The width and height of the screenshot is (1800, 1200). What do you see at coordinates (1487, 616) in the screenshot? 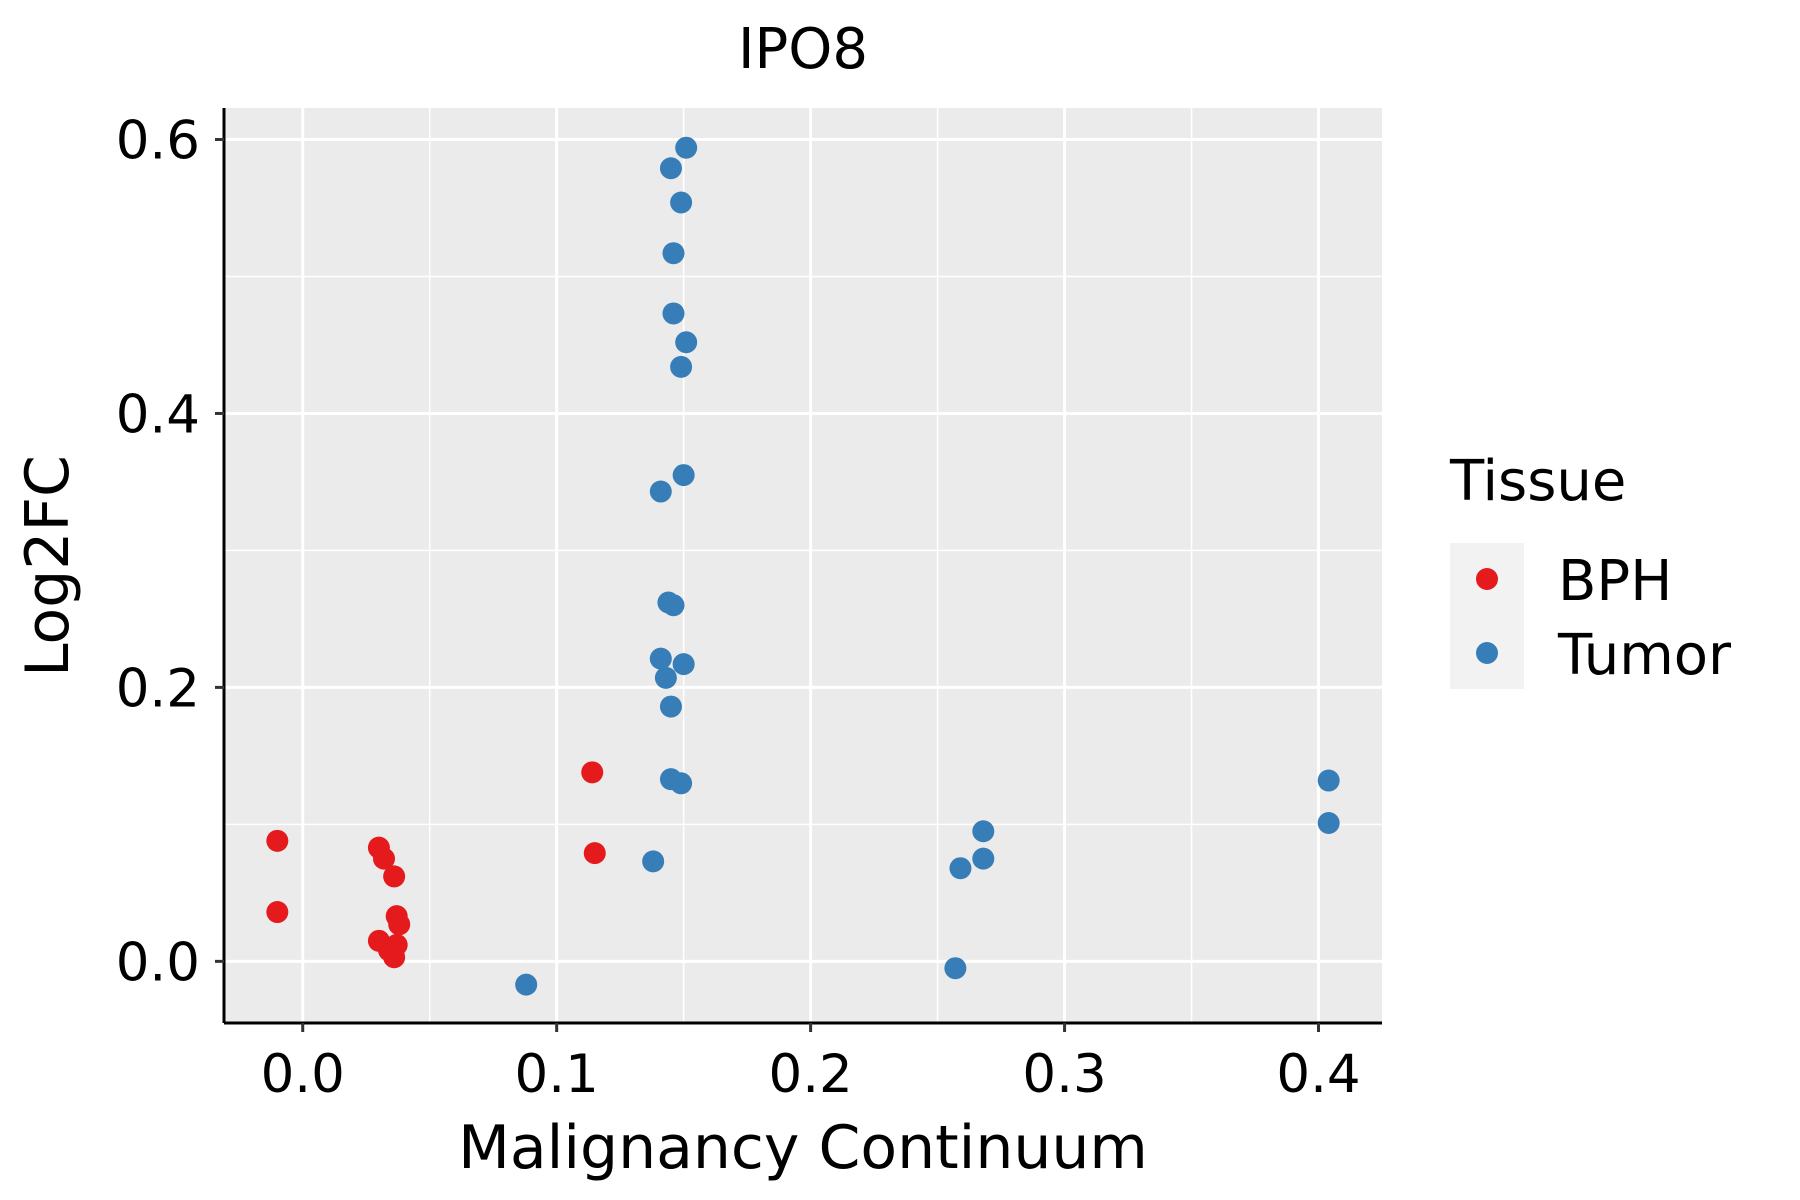
I see `legend-key-background` at bounding box center [1487, 616].